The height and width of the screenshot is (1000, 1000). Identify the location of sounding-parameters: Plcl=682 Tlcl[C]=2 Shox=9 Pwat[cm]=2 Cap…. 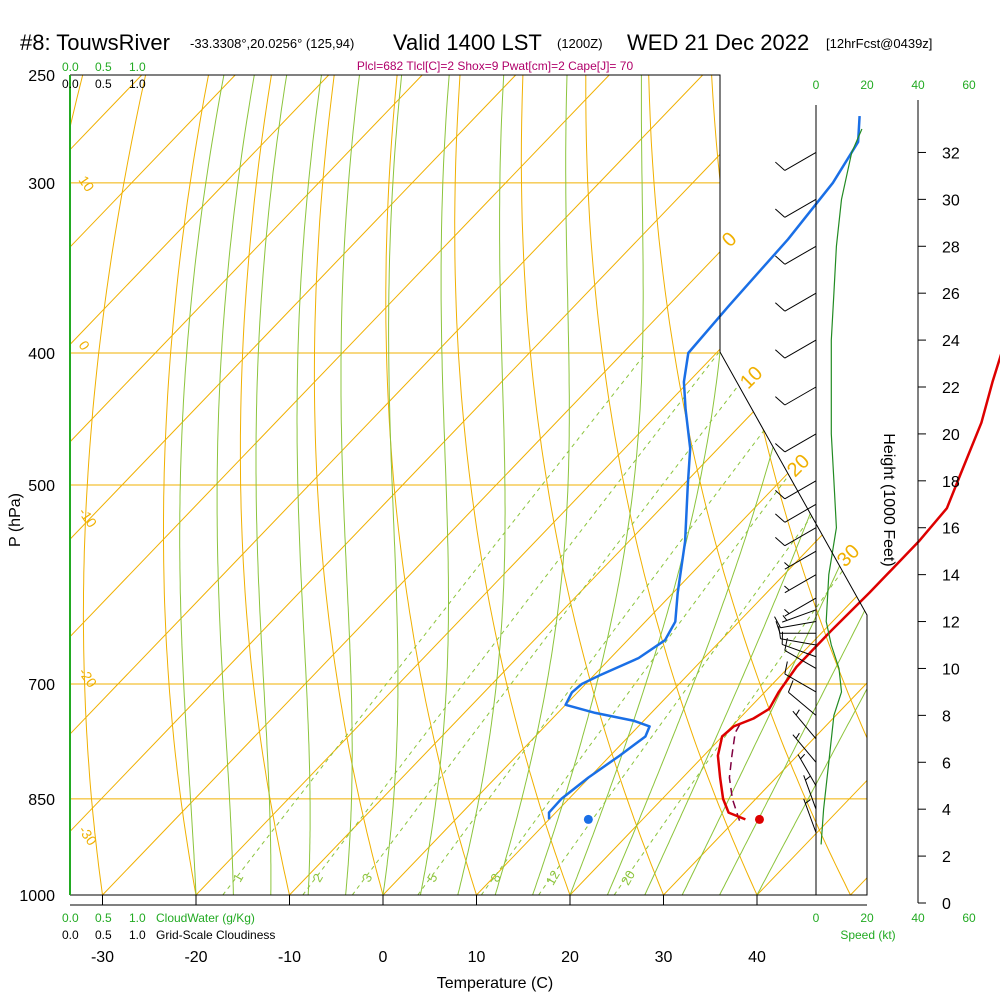
(495, 66).